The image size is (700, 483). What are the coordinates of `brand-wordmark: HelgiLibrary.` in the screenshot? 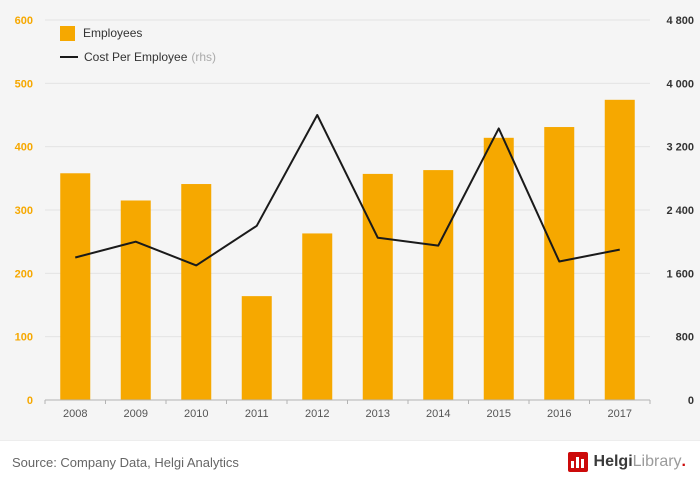 It's located at (640, 462).